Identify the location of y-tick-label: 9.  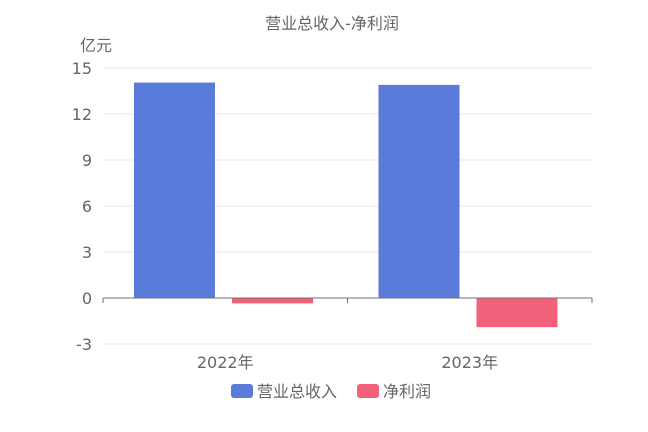
(87, 160).